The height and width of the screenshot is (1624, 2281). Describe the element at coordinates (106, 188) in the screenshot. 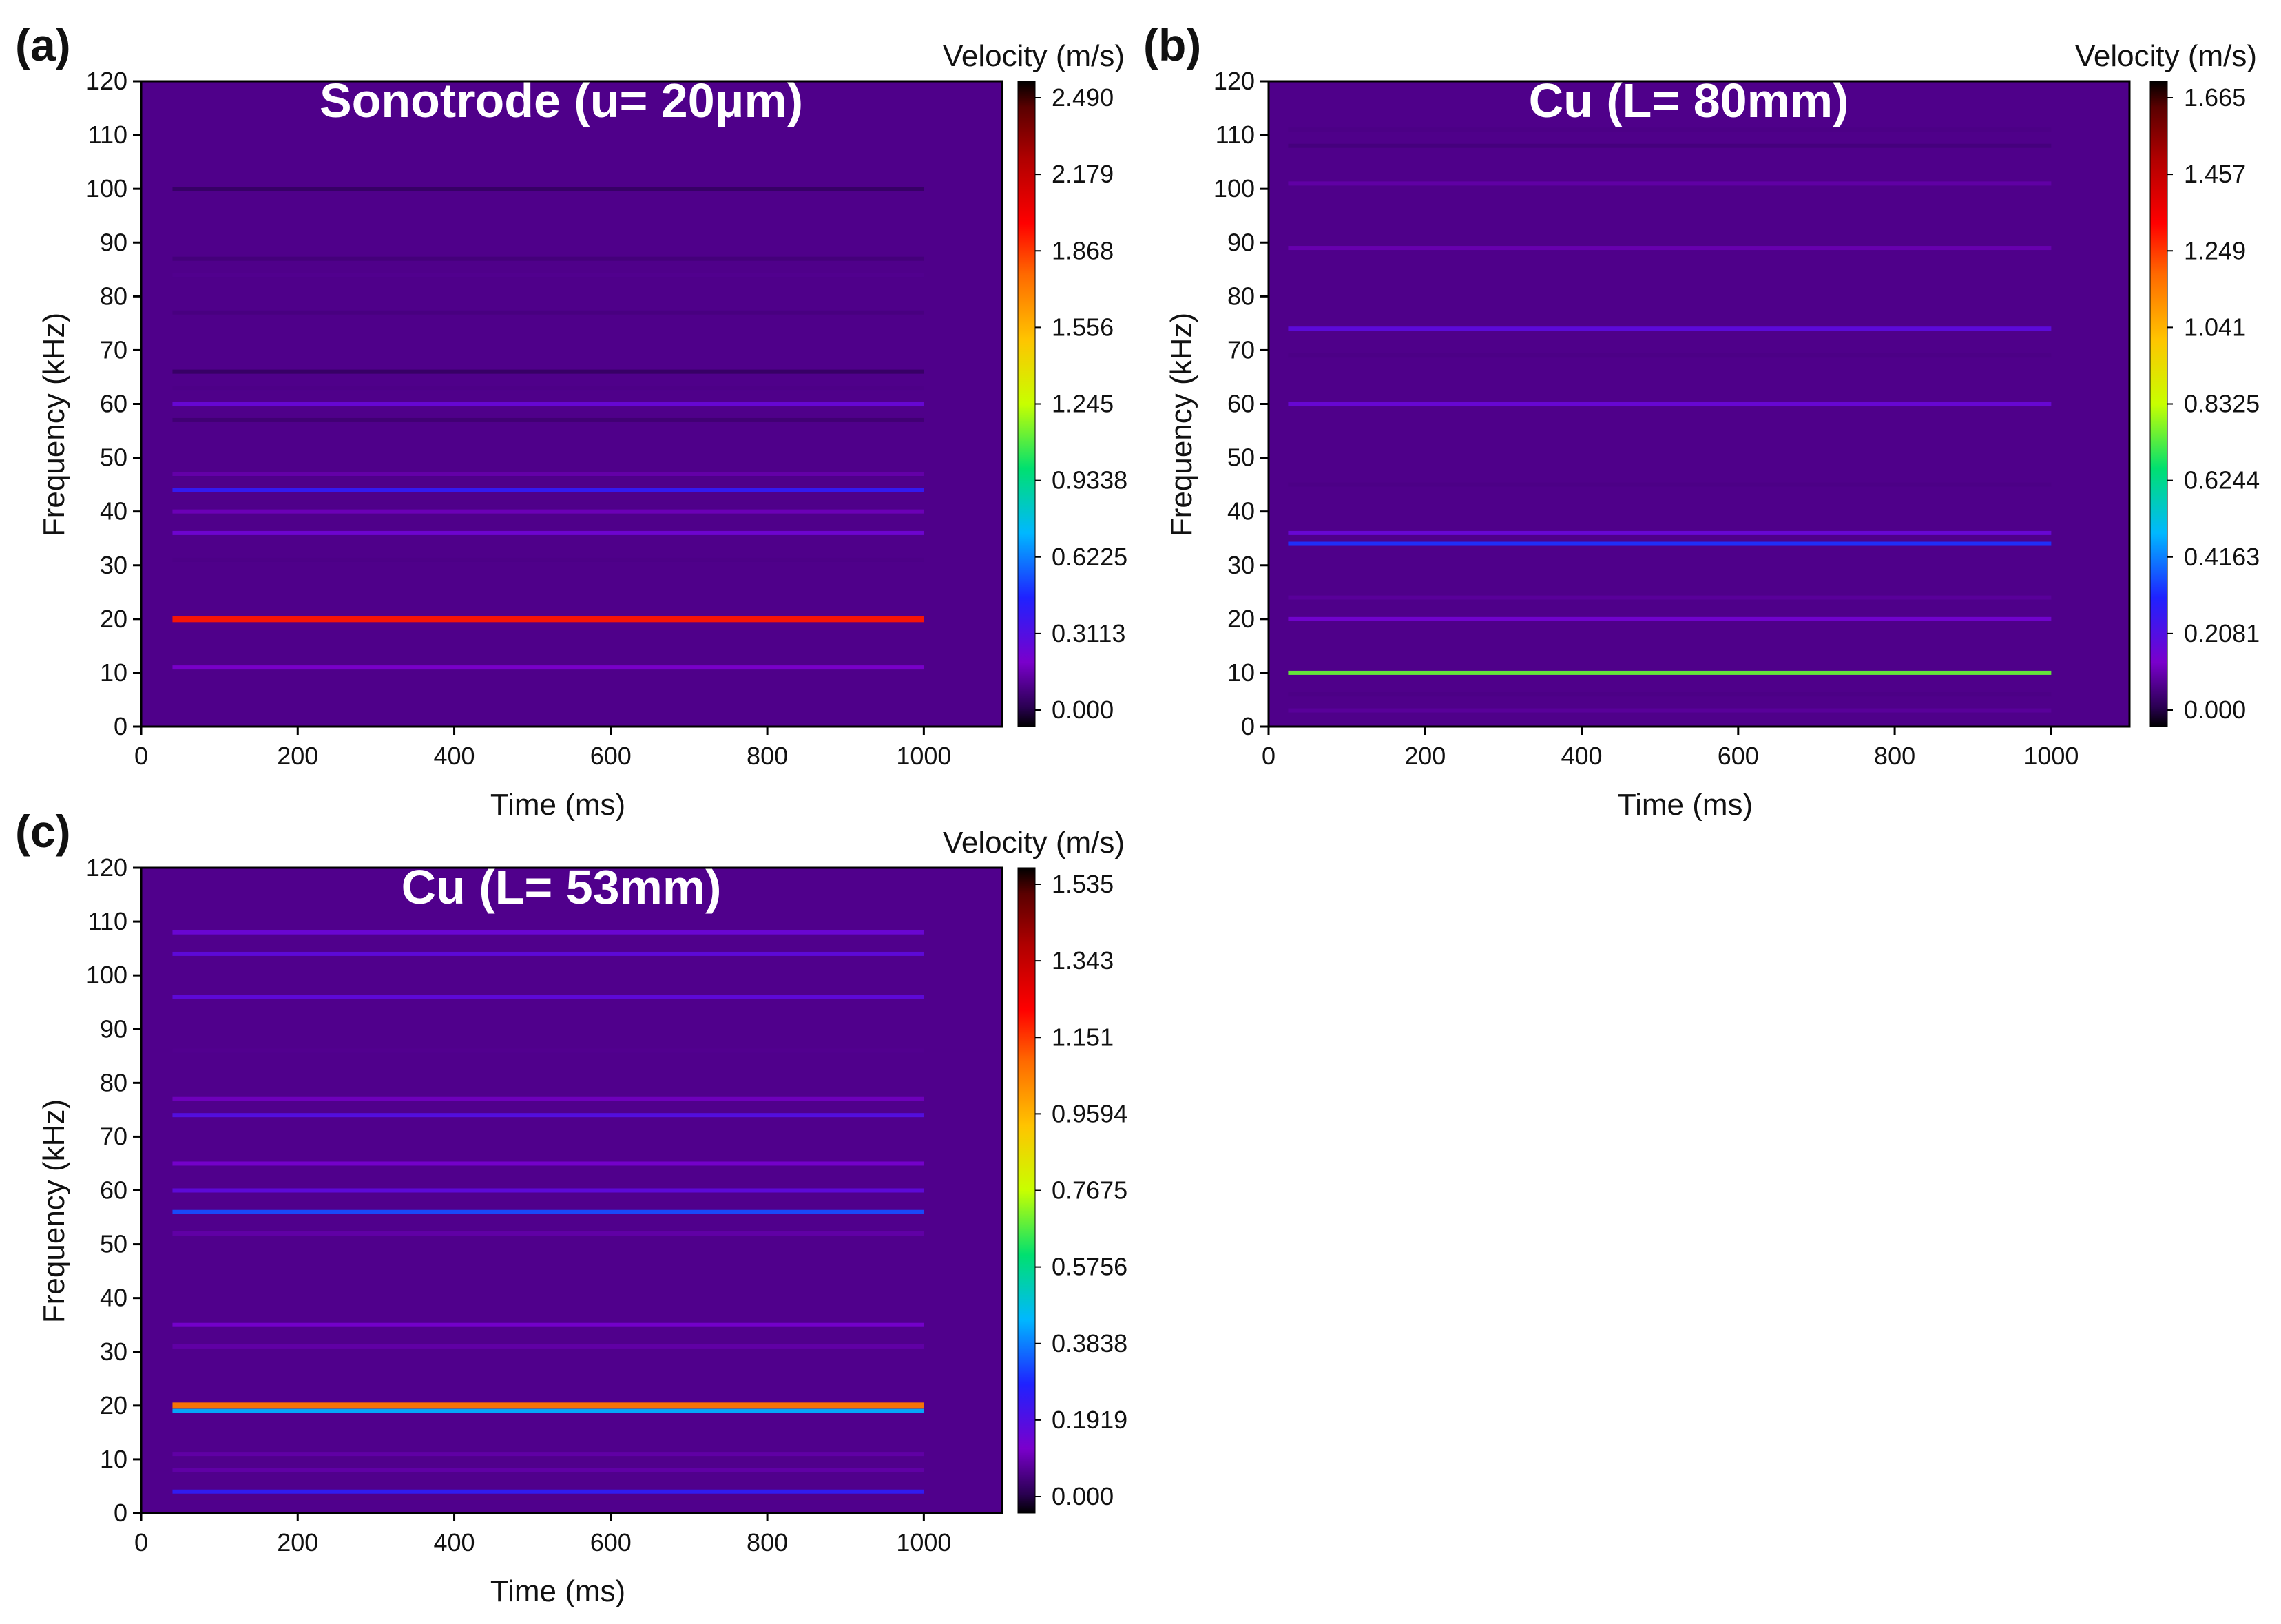

I see `y-tick-label: 100` at that location.